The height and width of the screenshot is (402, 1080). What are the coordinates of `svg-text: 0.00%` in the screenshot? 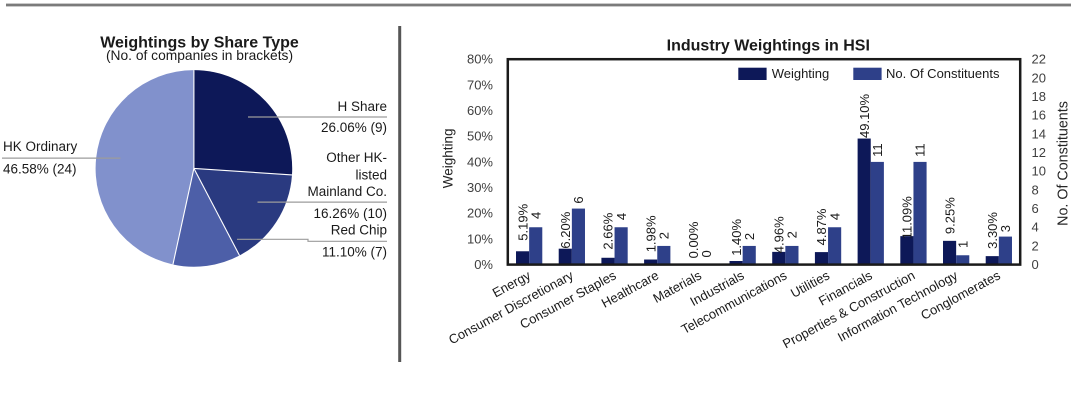 It's located at (693, 239).